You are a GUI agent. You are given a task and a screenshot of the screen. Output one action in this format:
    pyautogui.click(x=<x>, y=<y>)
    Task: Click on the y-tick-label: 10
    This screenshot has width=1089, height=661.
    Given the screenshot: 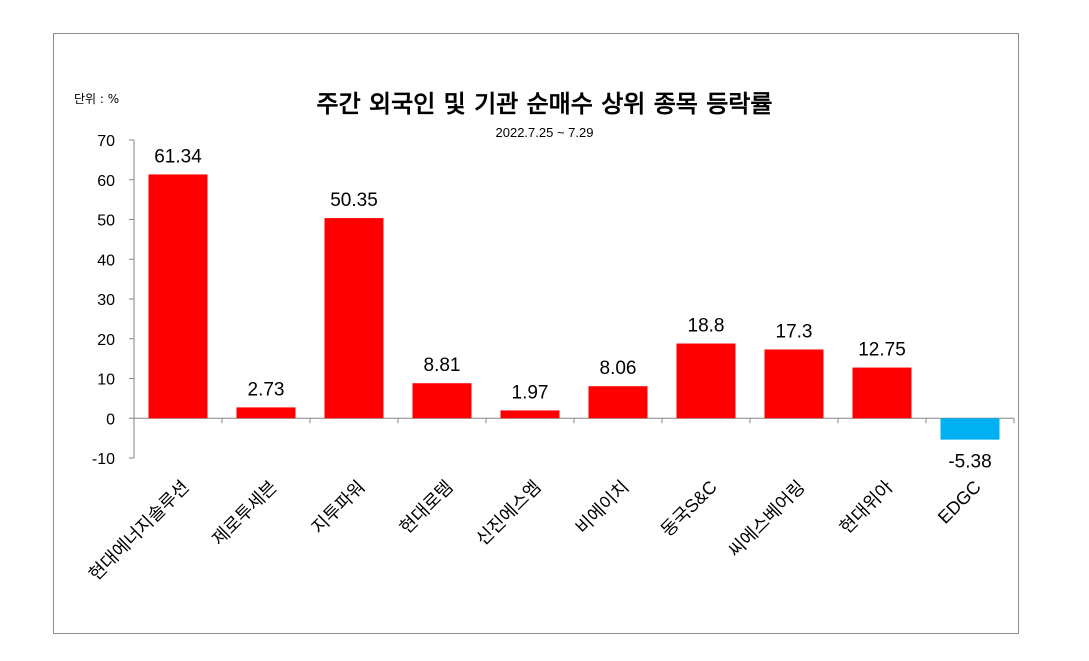 What is the action you would take?
    pyautogui.click(x=106, y=380)
    